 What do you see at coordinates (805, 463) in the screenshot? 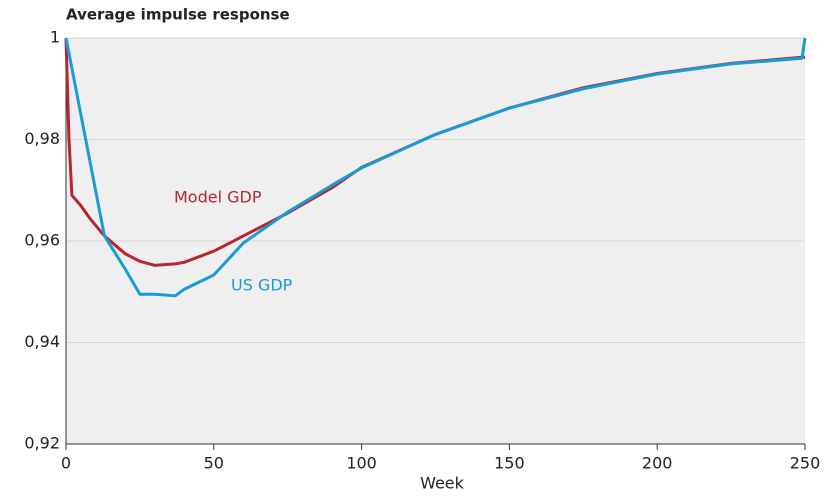
I see `x-tick-label: 250` at bounding box center [805, 463].